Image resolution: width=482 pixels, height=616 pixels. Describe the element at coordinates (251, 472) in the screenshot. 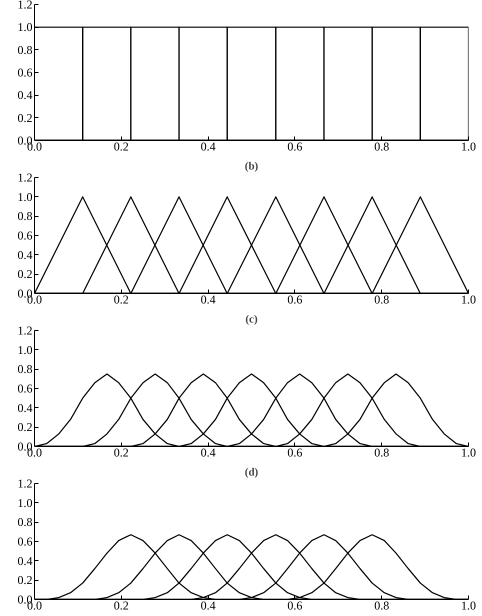

I see `chart-title: (d)` at that location.